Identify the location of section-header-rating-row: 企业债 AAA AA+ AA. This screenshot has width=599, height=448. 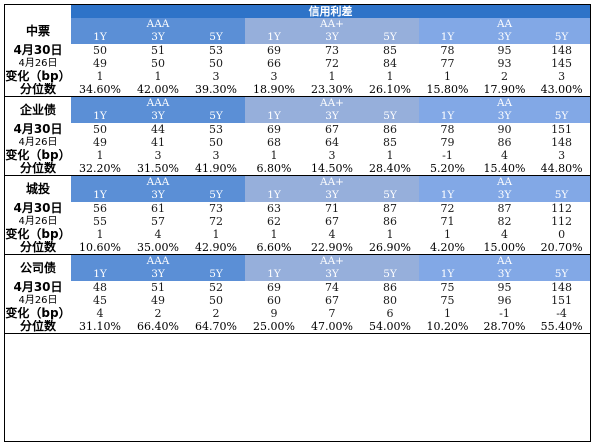
(298, 106).